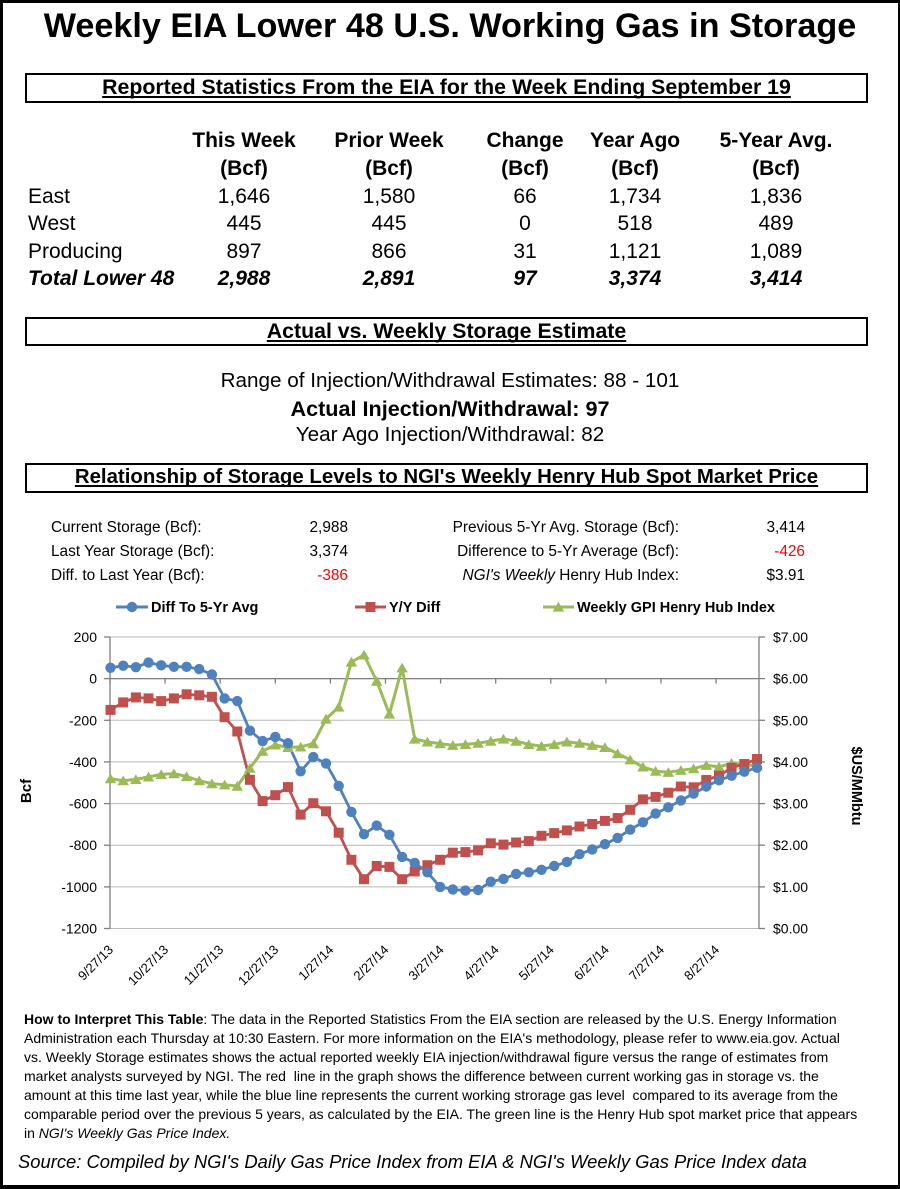 The height and width of the screenshot is (1189, 900). Describe the element at coordinates (676, 608) in the screenshot. I see `svg-text: Weekly GPI Henry Hub Index` at that location.